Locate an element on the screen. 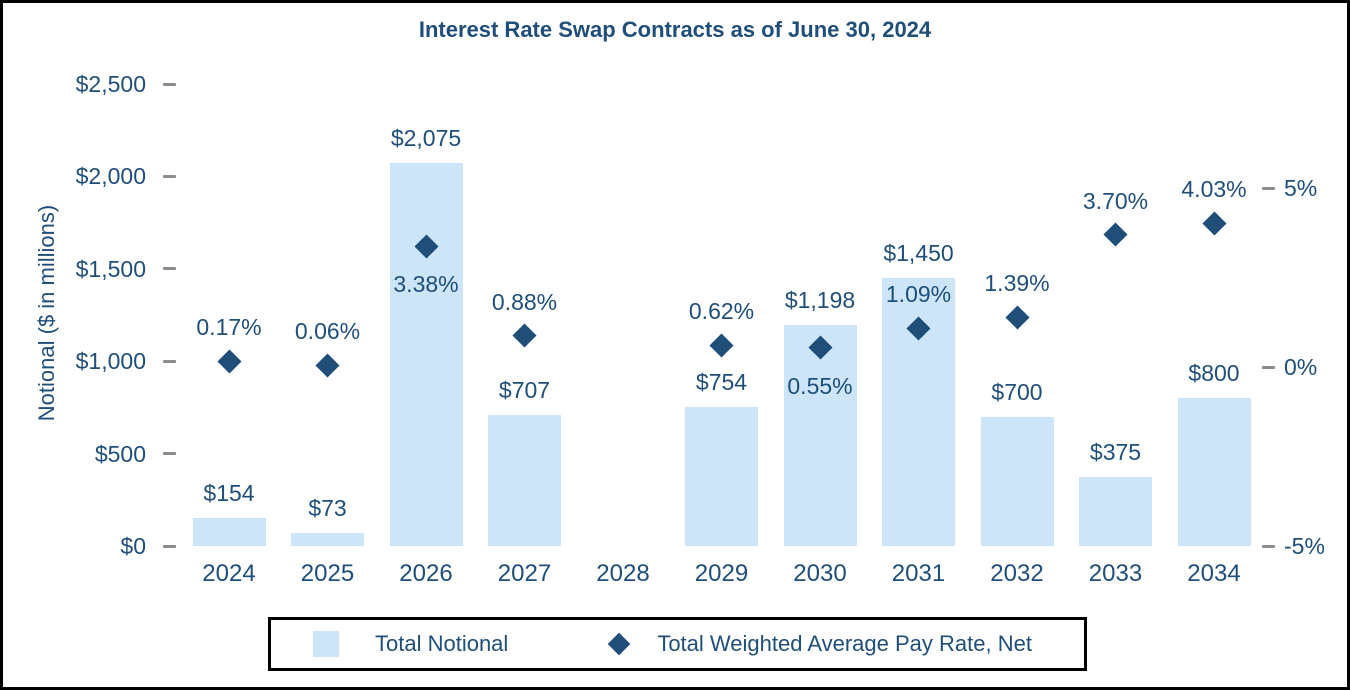  right-axis-tick-label: -5% is located at coordinates (1304, 546).